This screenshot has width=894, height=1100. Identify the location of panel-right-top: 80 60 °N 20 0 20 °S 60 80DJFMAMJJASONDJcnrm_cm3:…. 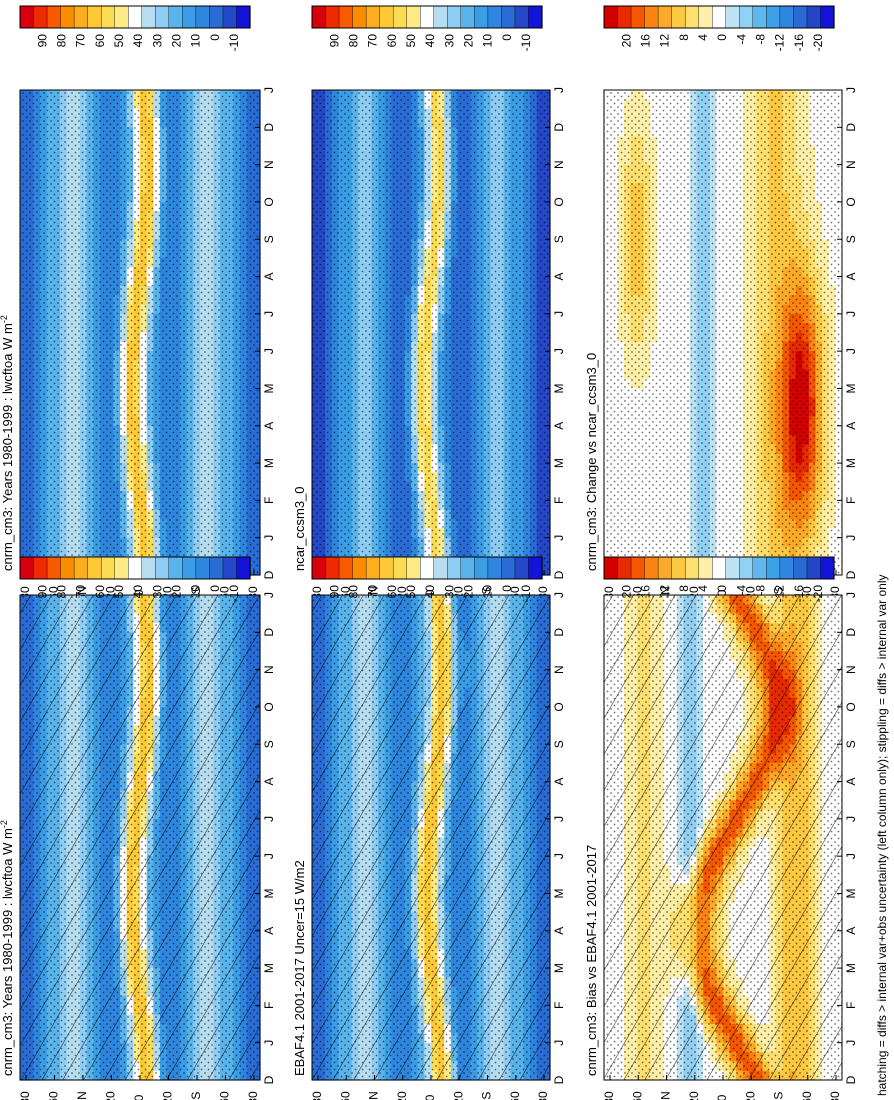
(138, 343).